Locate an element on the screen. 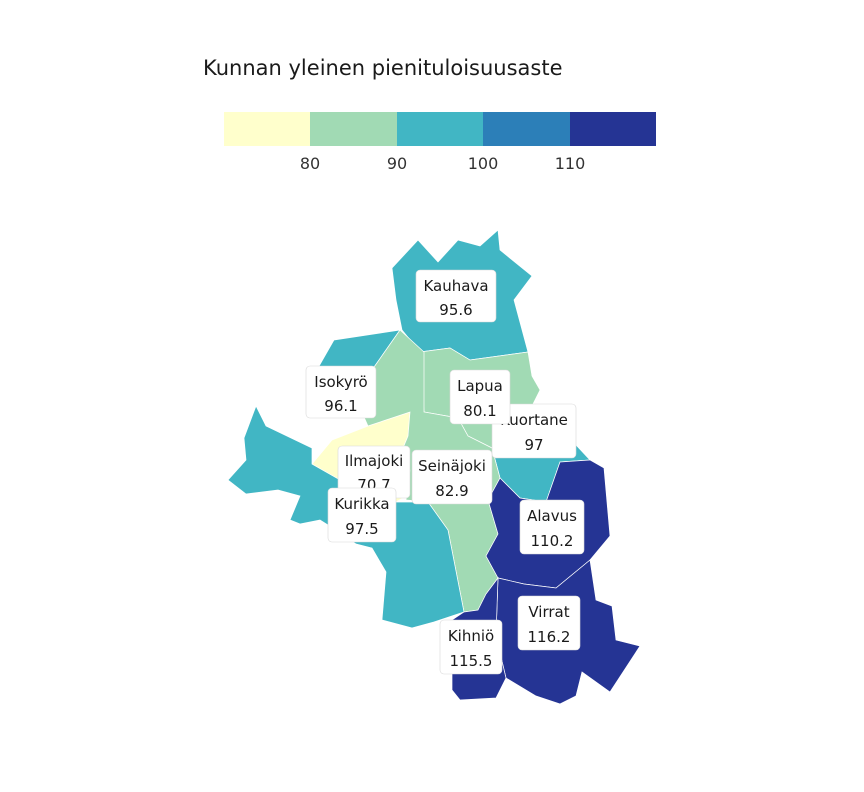 Image resolution: width=864 pixels, height=792 pixels. label-virrat: Virrat 116.2 is located at coordinates (549, 623).